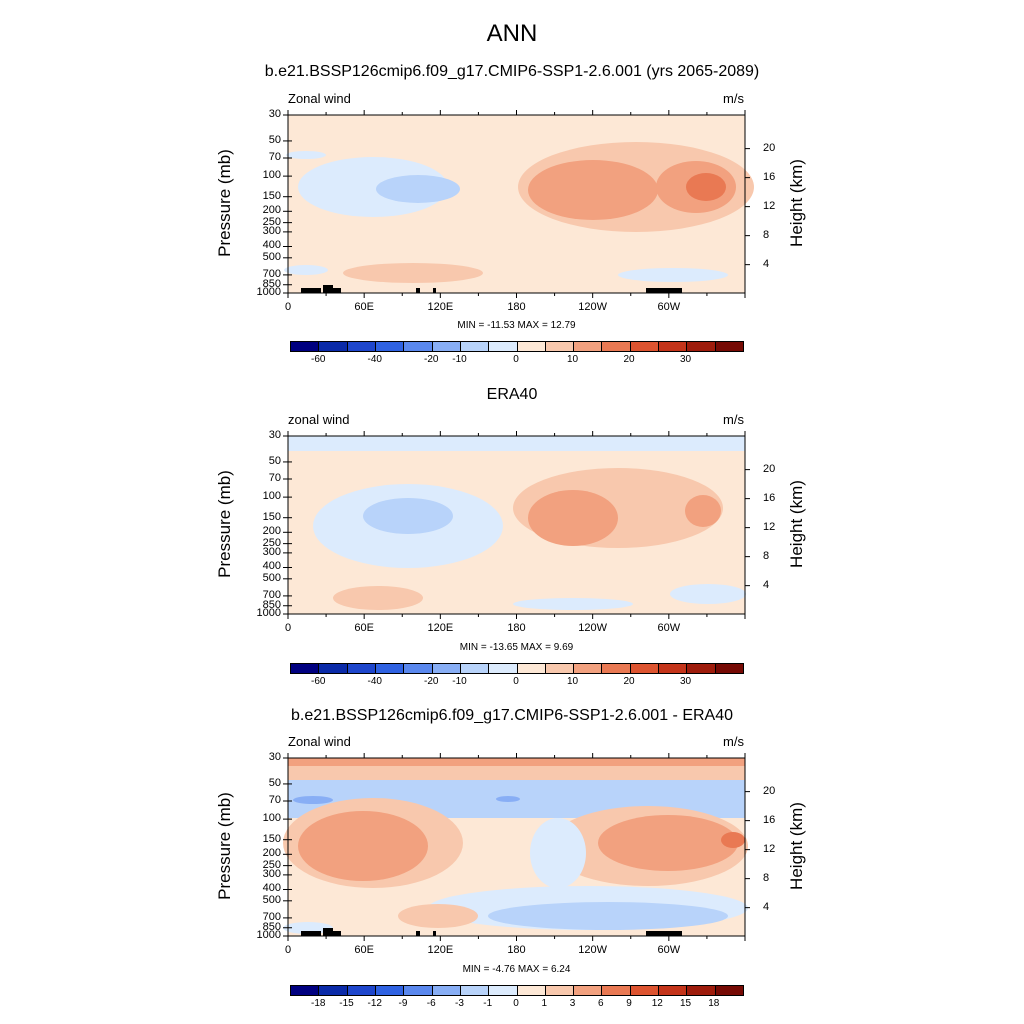 This screenshot has width=1024, height=1024. What do you see at coordinates (271, 230) in the screenshot?
I see `pressure-tick-label: 300` at bounding box center [271, 230].